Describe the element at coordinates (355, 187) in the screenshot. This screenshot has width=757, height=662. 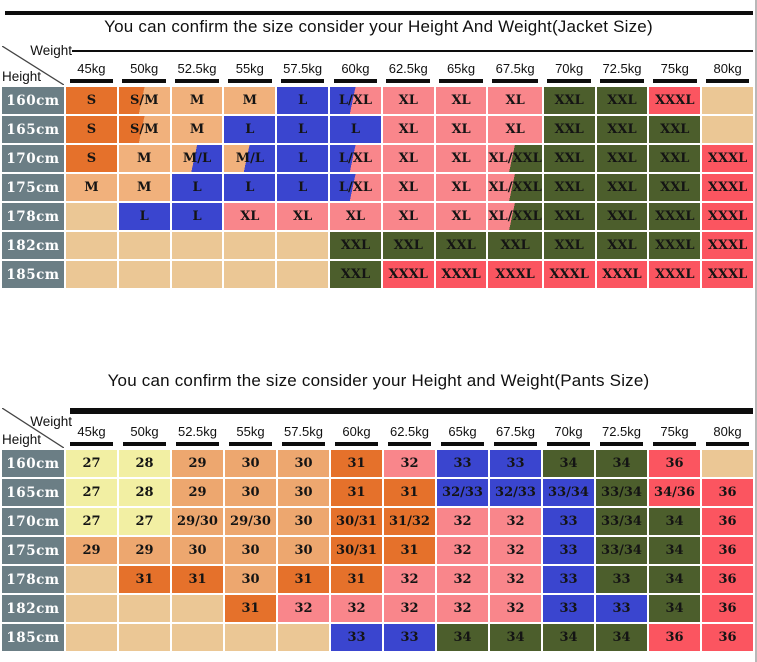
I see `size-cell: L/XL` at that location.